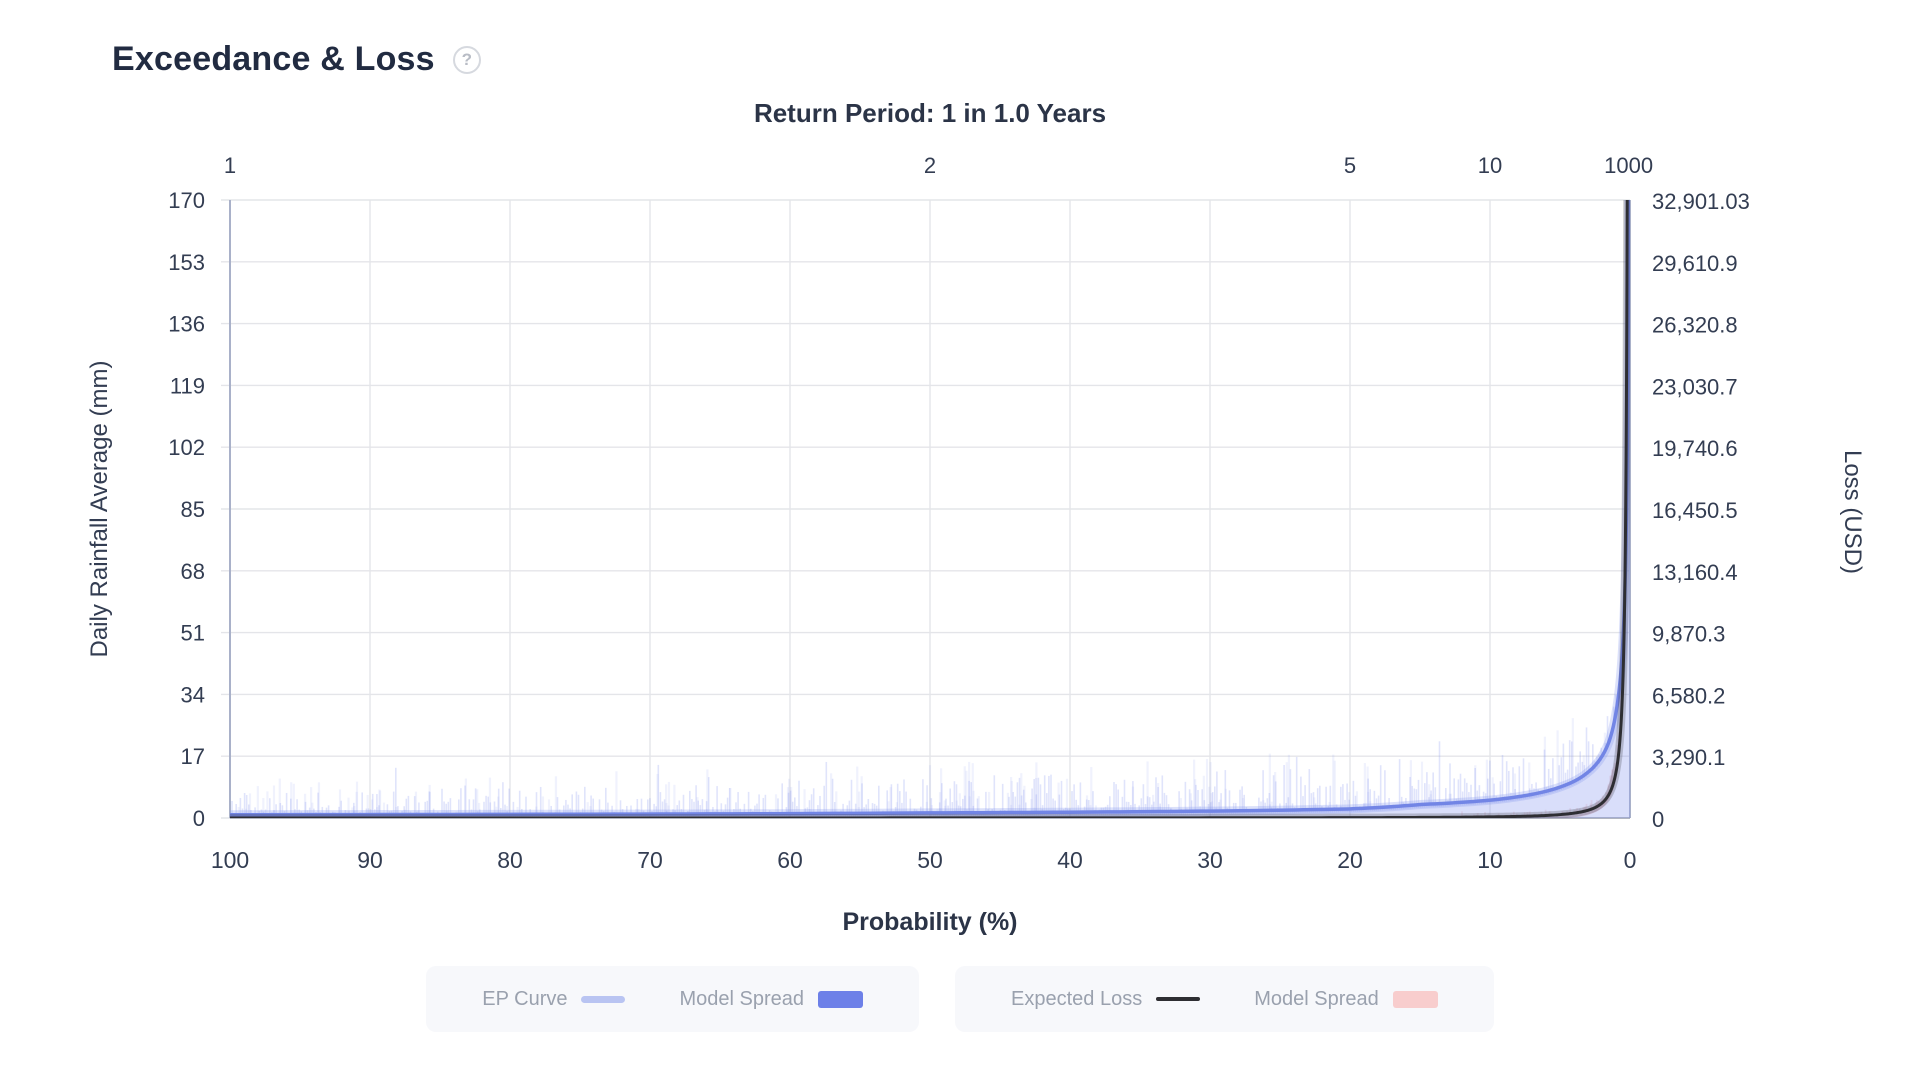 This screenshot has width=1920, height=1081. I want to click on x-axis-title: Probability (%), so click(929, 922).